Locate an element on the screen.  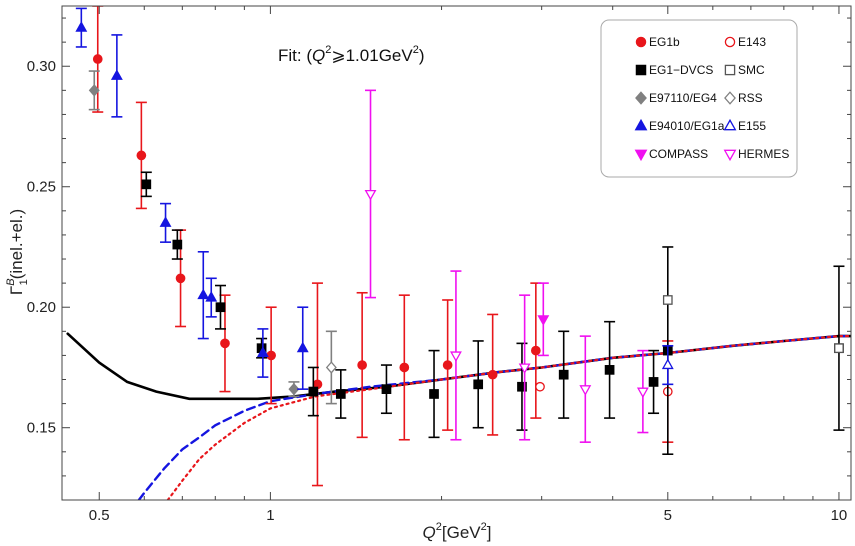
y-tick-label: 0.25 is located at coordinates (41, 187).